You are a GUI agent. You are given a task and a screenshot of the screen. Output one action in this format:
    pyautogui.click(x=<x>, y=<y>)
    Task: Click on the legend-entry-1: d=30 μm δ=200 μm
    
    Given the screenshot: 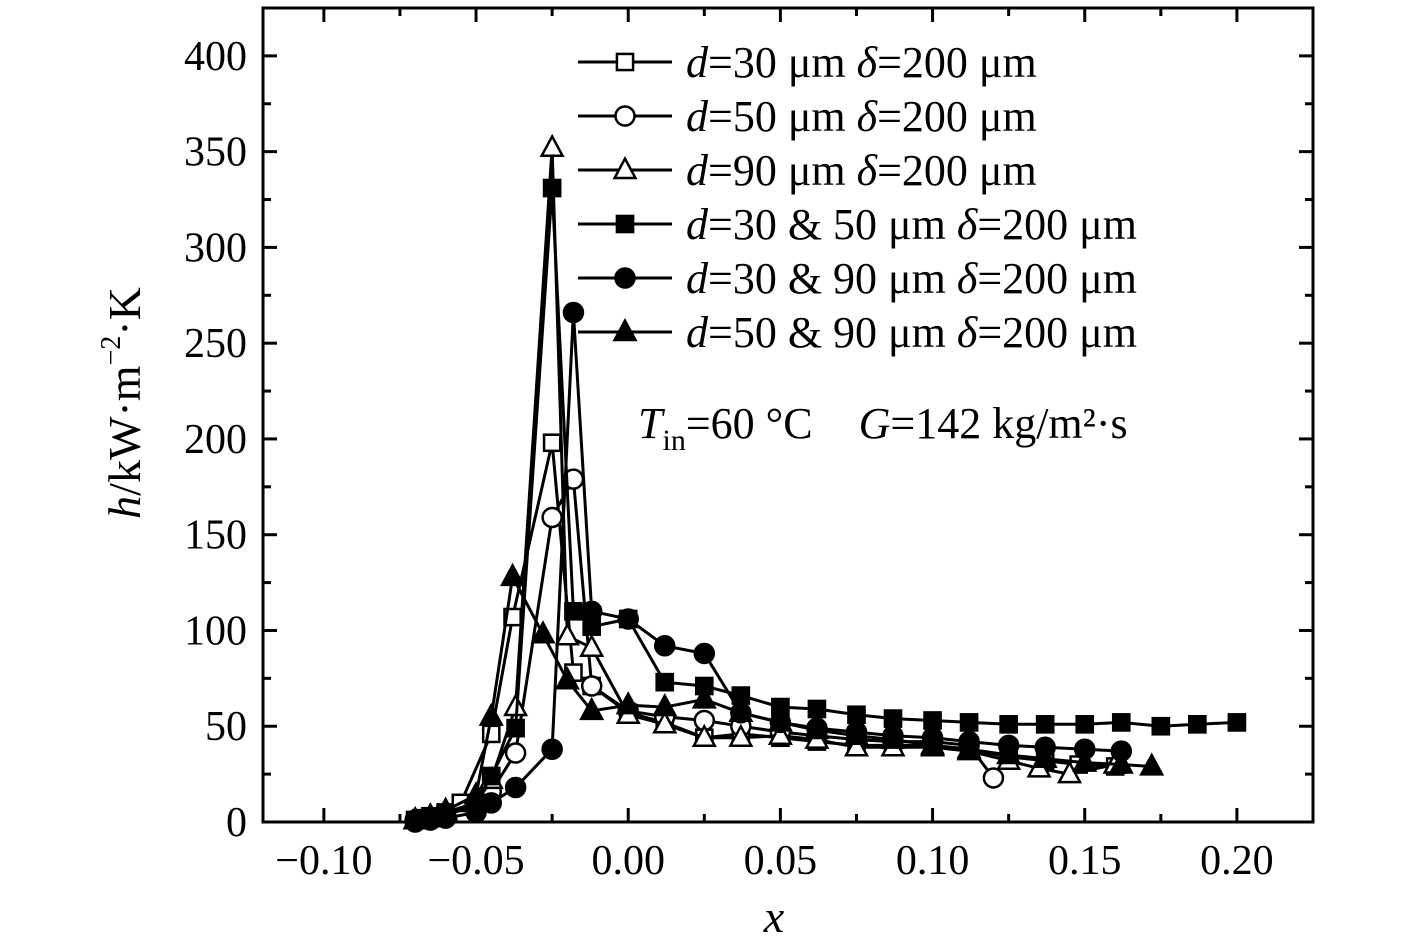 What is the action you would take?
    pyautogui.click(x=807, y=62)
    